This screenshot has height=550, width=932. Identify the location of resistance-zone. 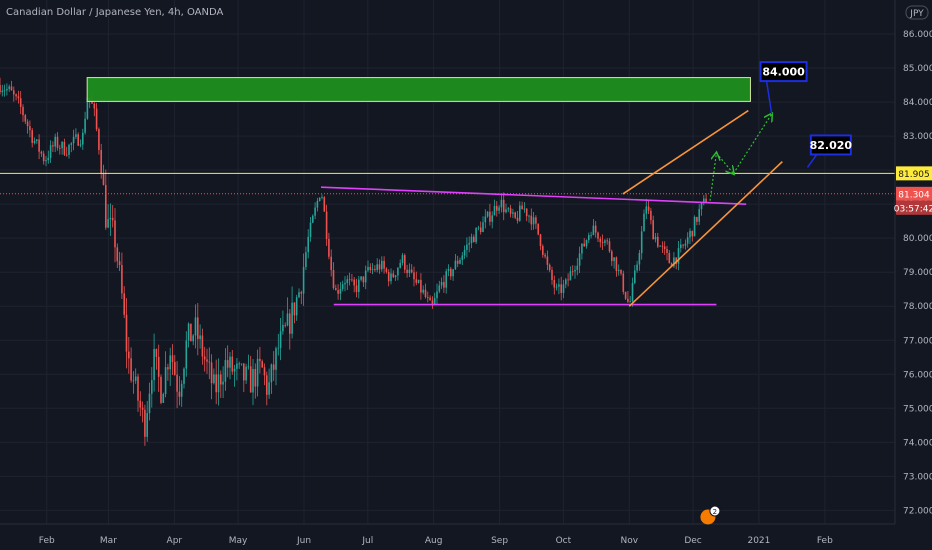
(418, 89).